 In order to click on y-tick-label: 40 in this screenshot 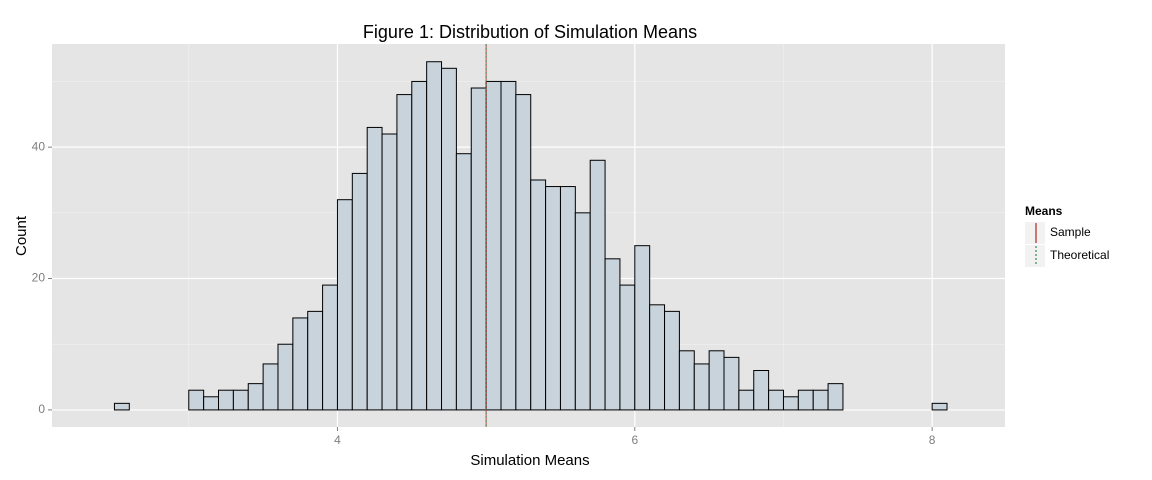, I will do `click(39, 146)`.